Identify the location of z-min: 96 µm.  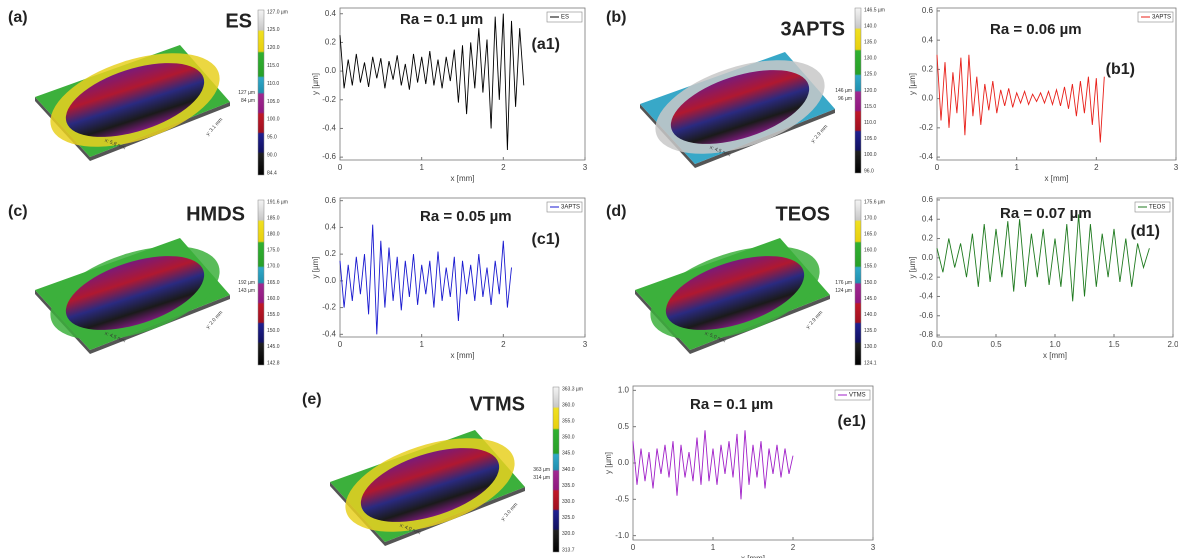
(845, 99).